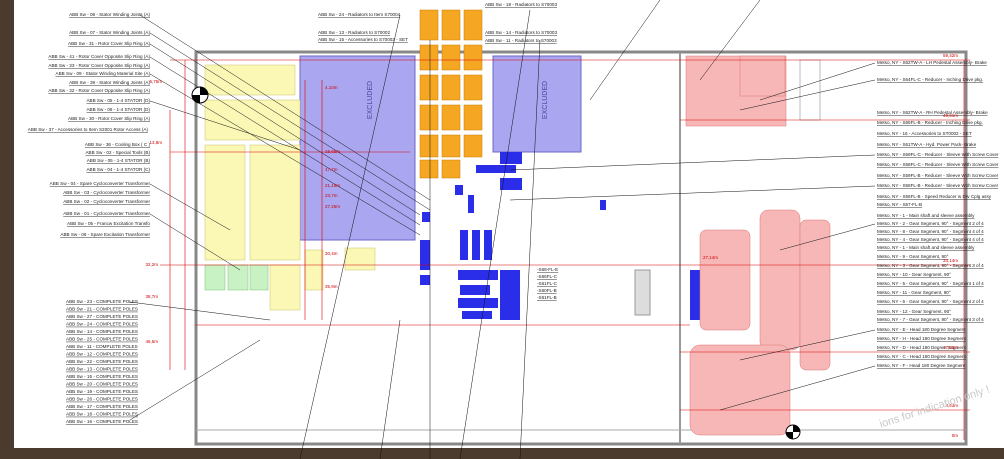 The image size is (1004, 459). Describe the element at coordinates (710, 257) in the screenshot. I see `dimension: 27,14m` at that location.